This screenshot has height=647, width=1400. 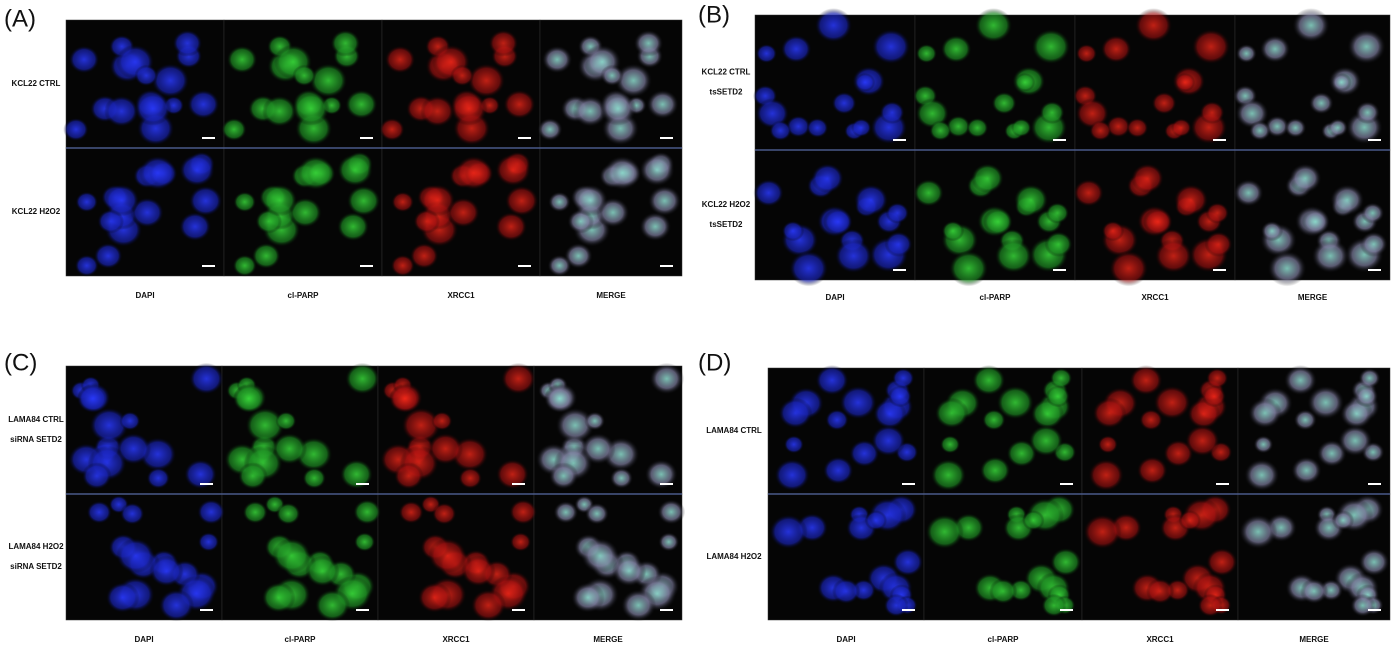 I want to click on row-label: LAMA84 CTRL, so click(x=36, y=419).